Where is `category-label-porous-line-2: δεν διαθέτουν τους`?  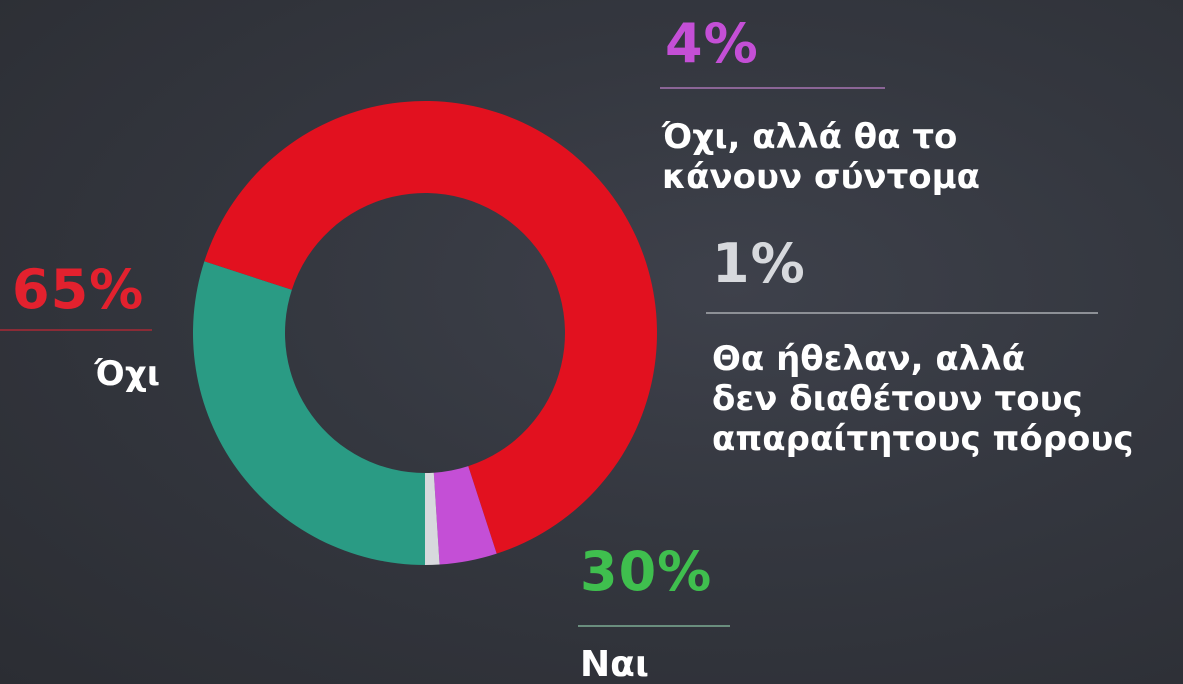
category-label-porous-line-2: δεν διαθέτουν τους is located at coordinates (897, 399).